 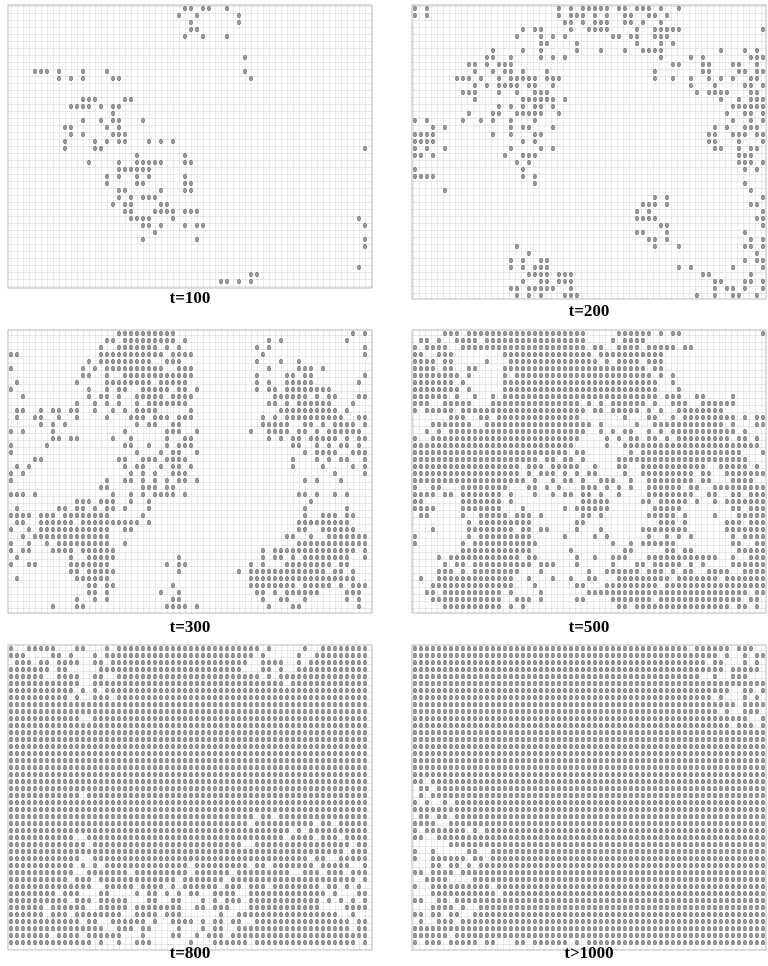 I want to click on panel-caption: t>1000, so click(x=588, y=952).